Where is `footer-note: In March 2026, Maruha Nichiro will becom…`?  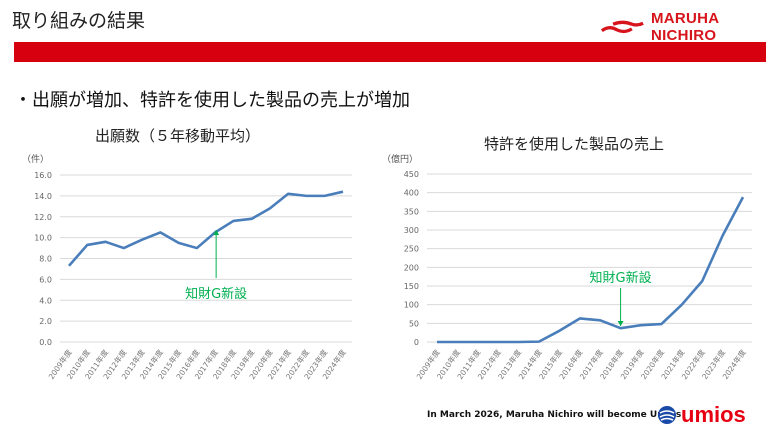 footer-note: In March 2026, Maruha Nichiro will becom… is located at coordinates (554, 415).